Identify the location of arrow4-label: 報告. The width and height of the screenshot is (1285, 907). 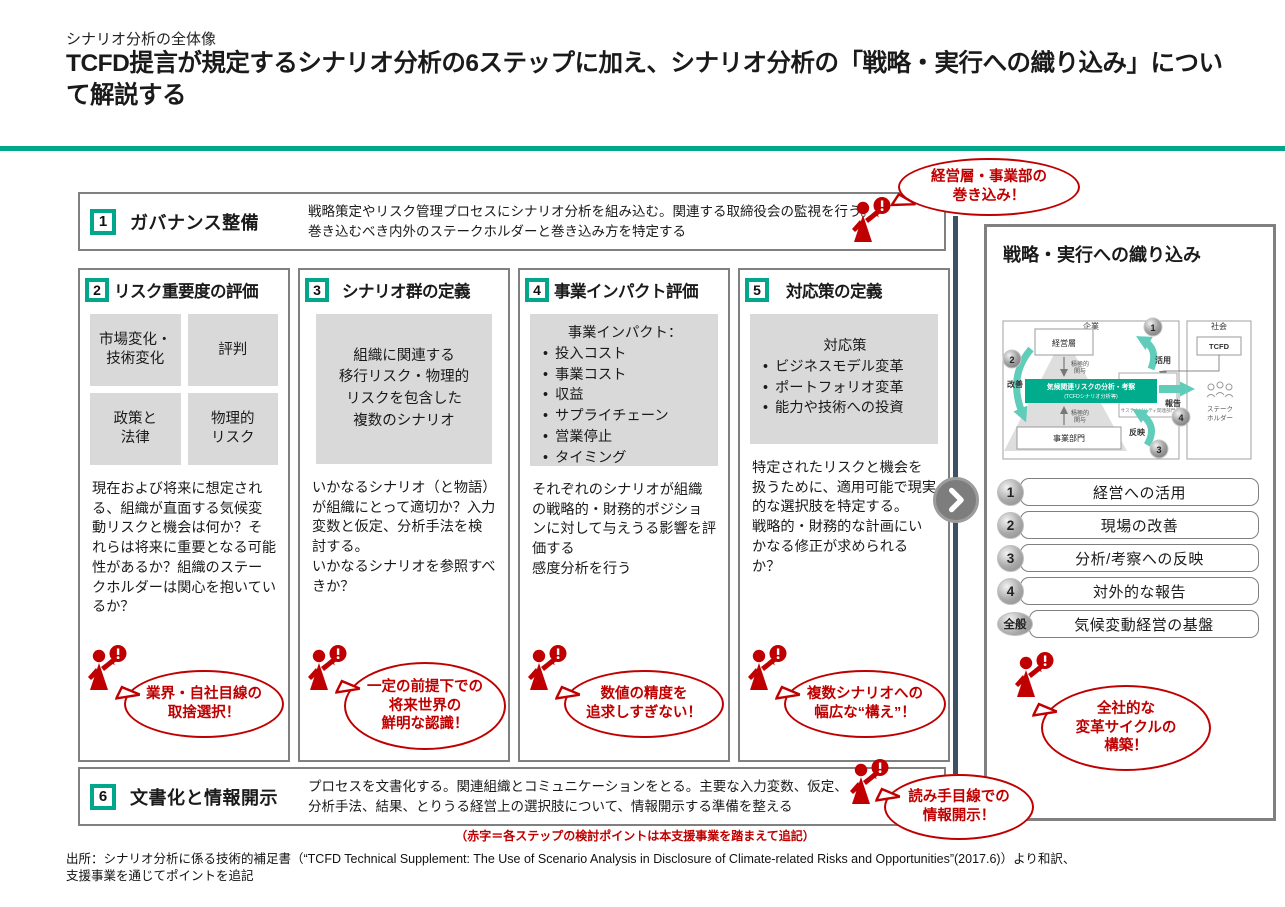
(1173, 403).